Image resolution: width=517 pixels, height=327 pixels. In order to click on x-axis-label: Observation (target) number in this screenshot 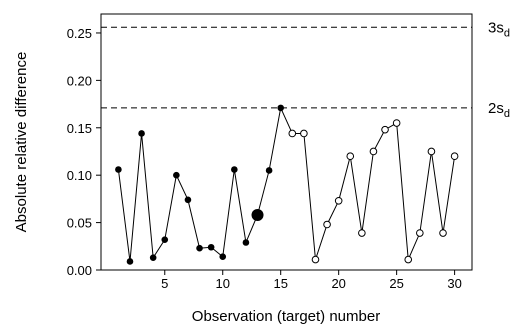, I will do `click(286, 316)`.